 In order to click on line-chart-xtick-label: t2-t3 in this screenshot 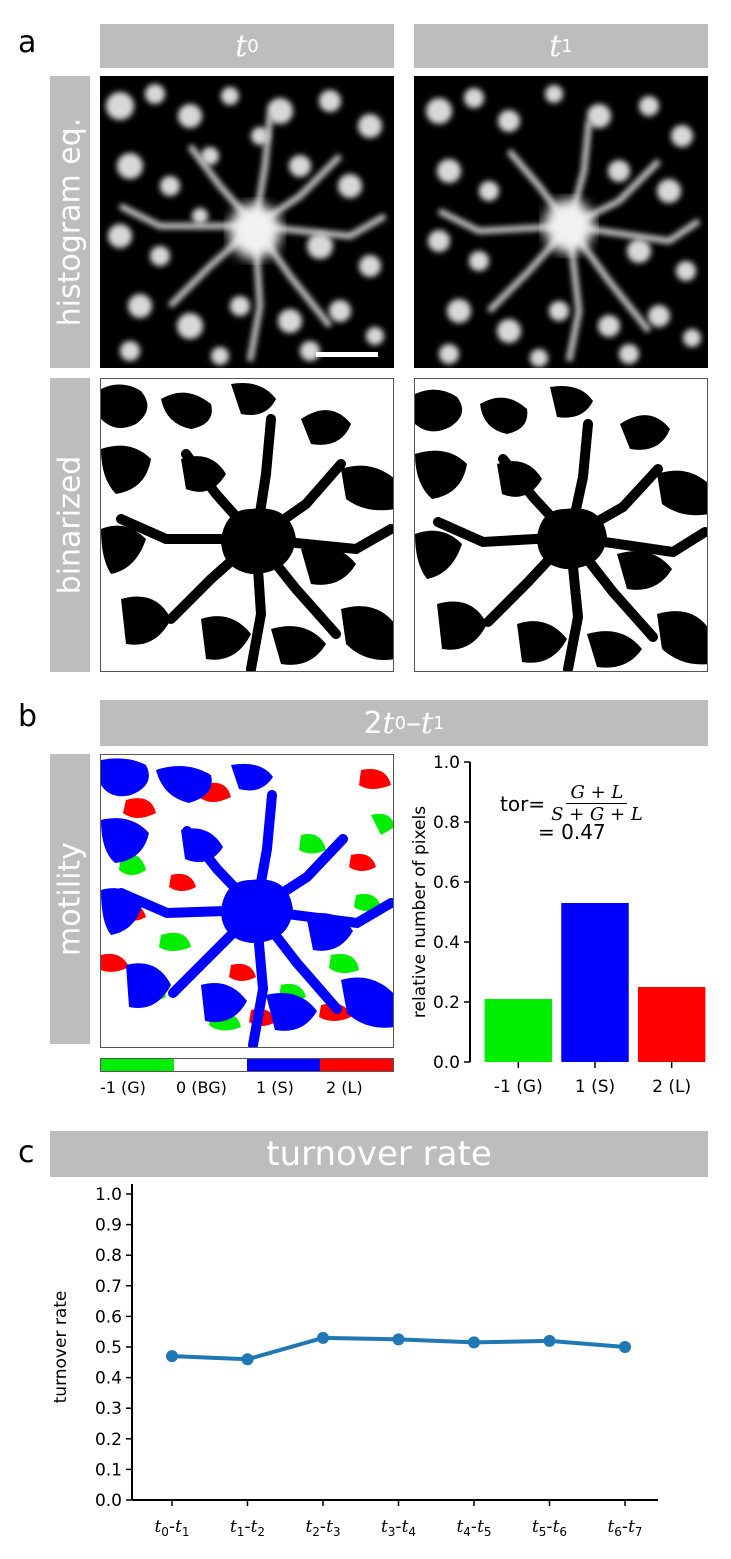, I will do `click(322, 1528)`.